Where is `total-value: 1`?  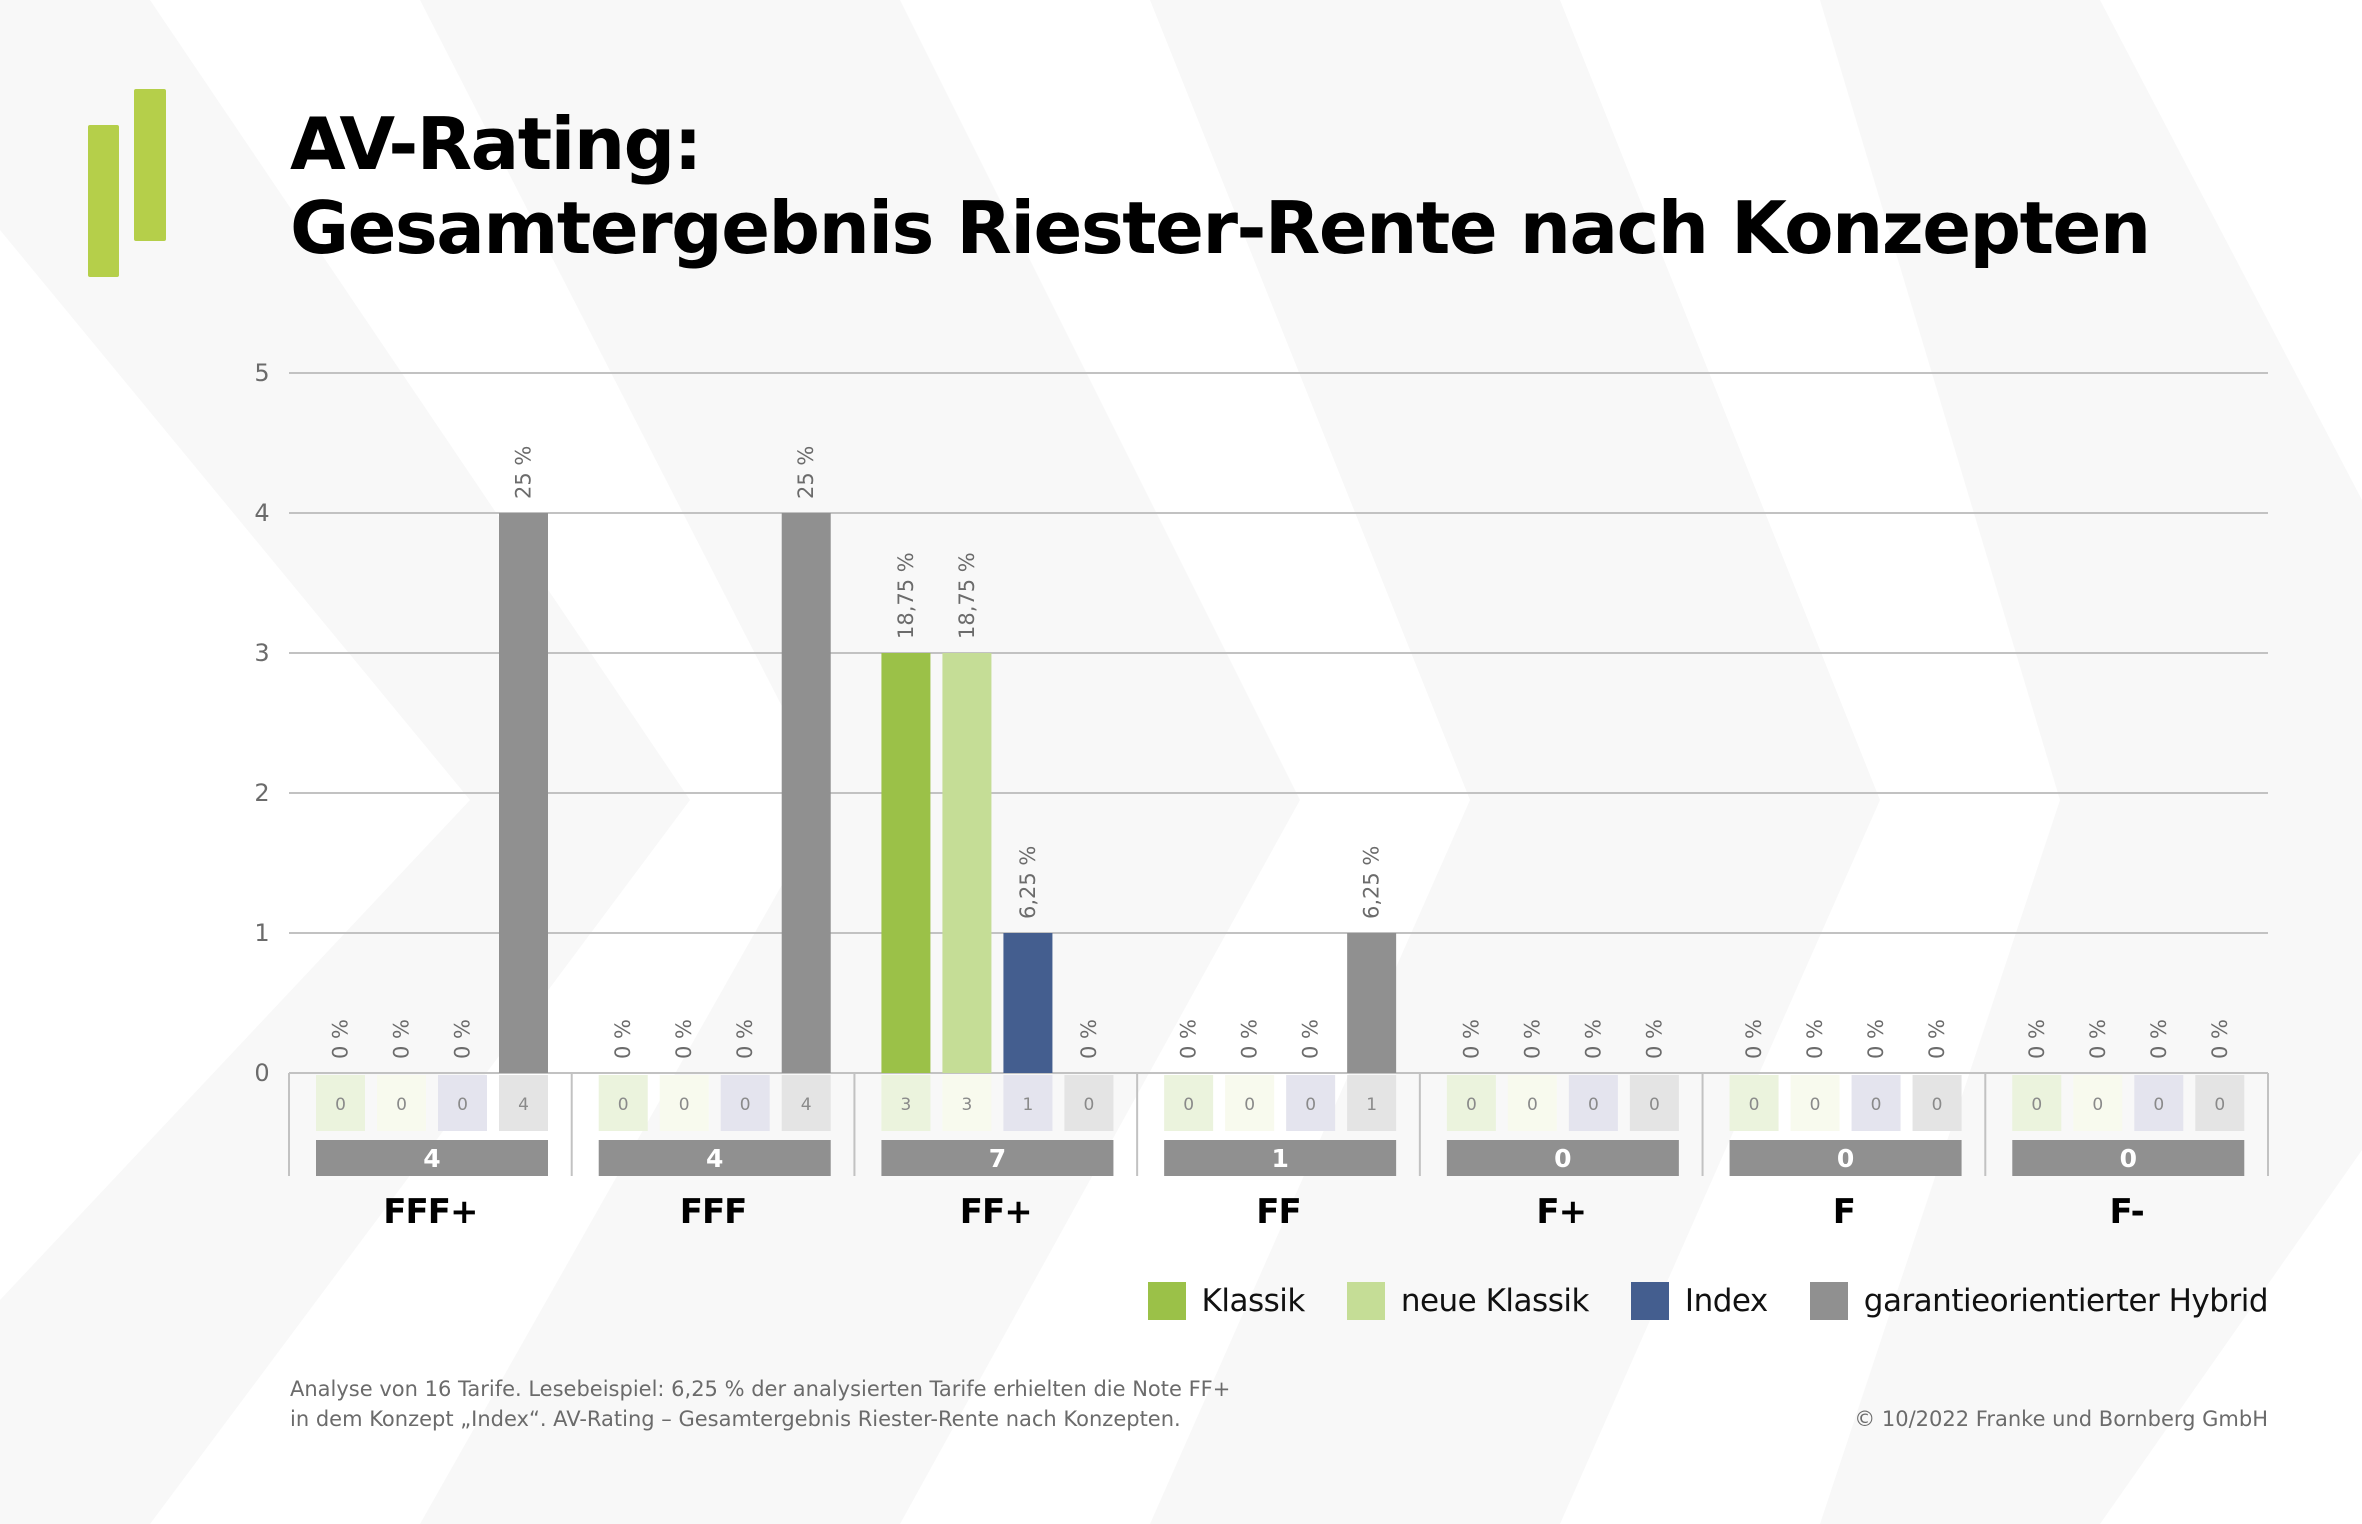 total-value: 1 is located at coordinates (1279, 1158).